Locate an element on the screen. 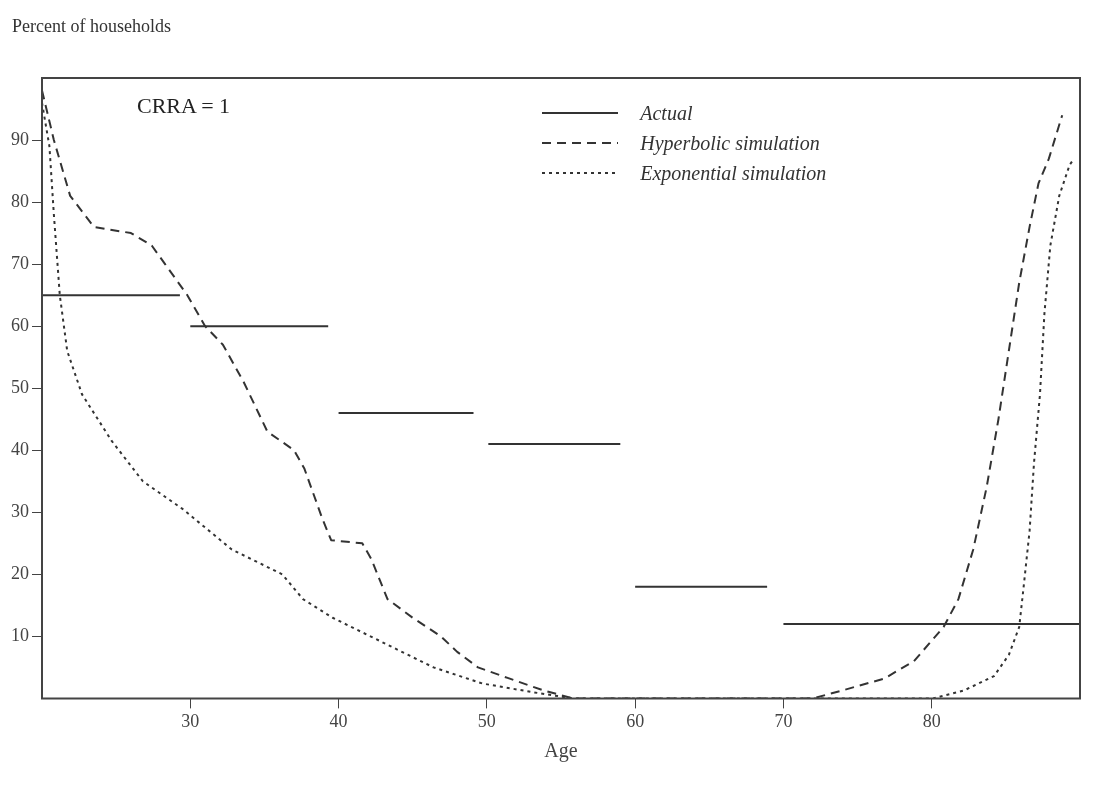  x-tick-label: 70 is located at coordinates (783, 720).